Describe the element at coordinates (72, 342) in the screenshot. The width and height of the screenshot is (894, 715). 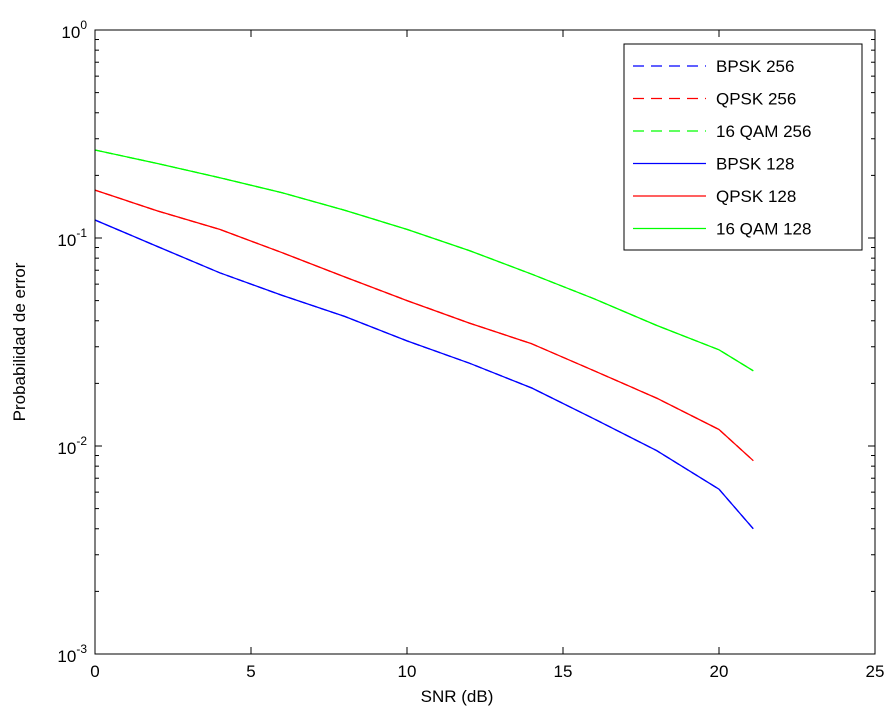
I see `y-tick-labels: 10⁰ 10⁻¹ 10⁻² 10⁻³` at that location.